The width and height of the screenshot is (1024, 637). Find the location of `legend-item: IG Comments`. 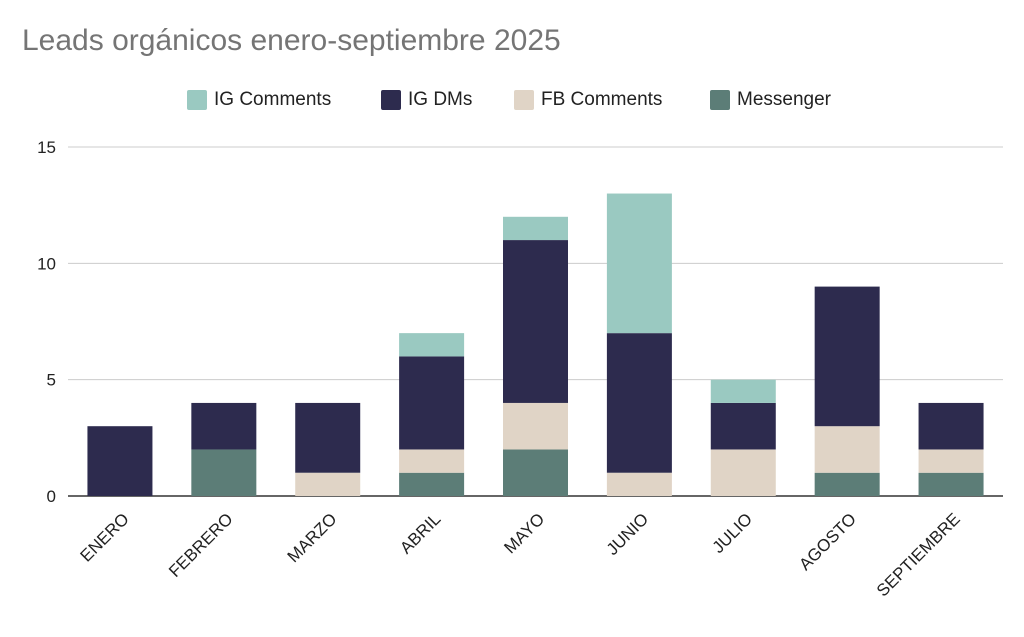

legend-item: IG Comments is located at coordinates (259, 100).